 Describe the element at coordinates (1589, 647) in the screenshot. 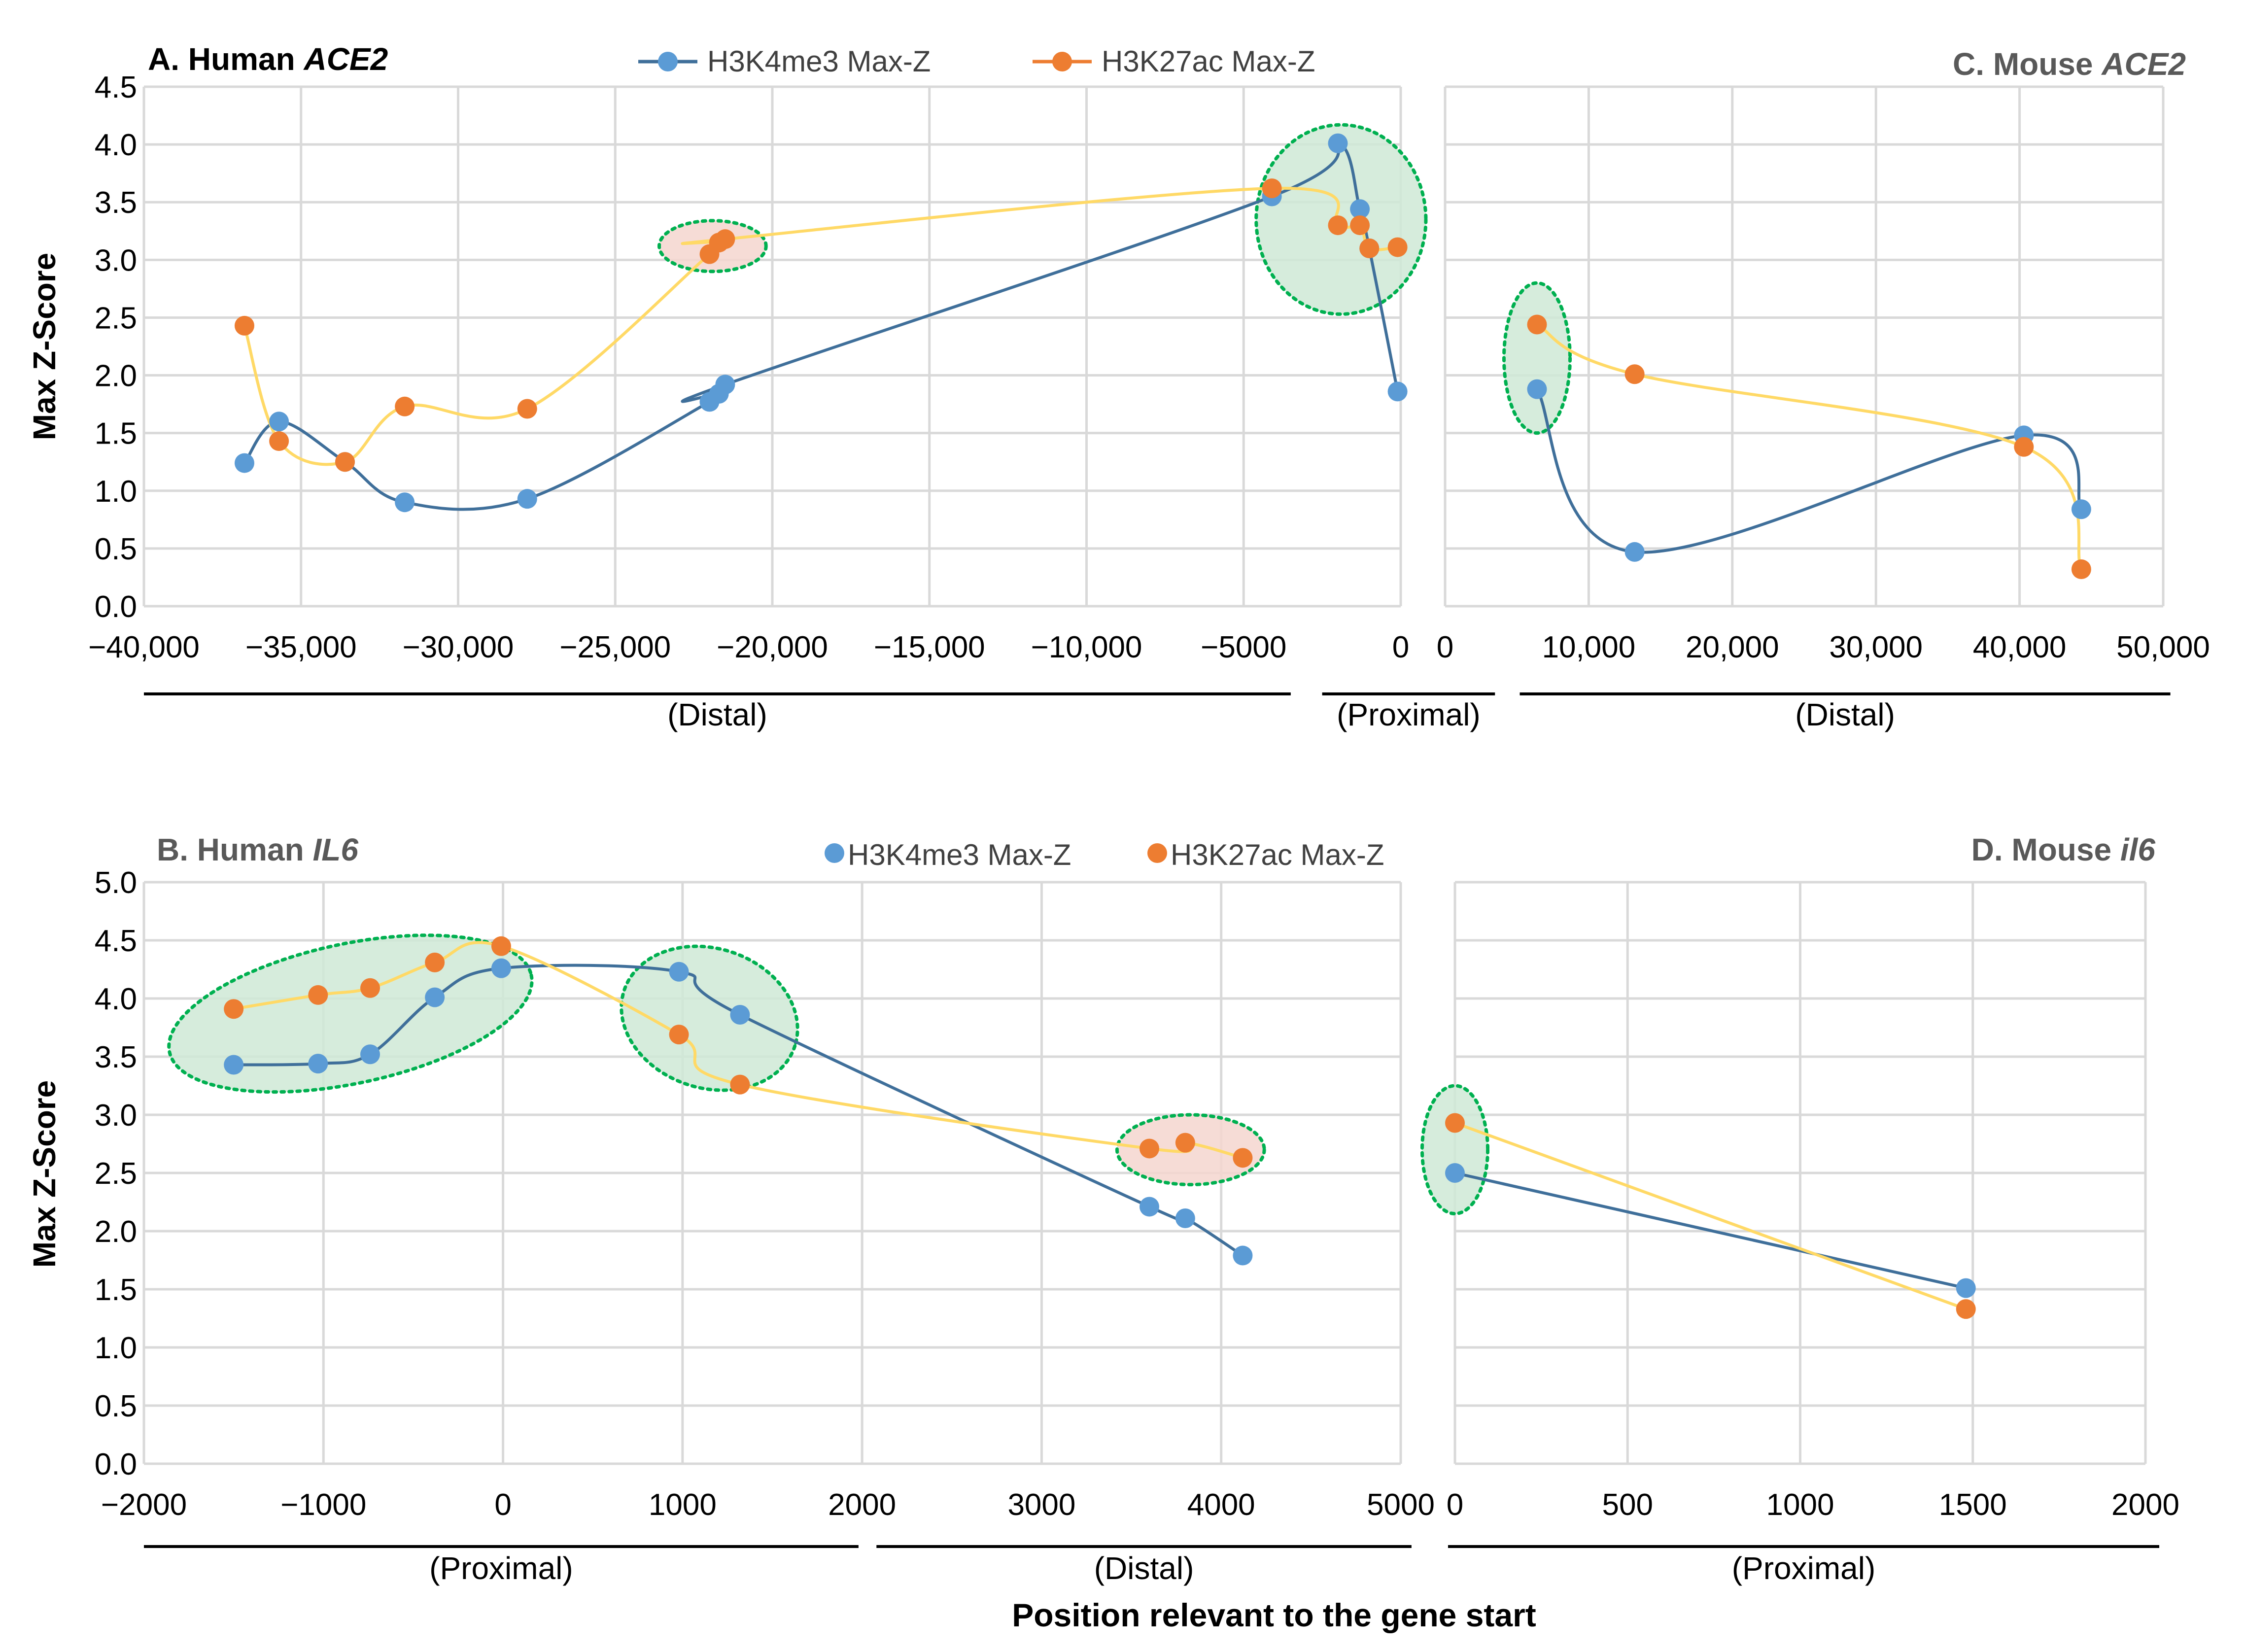

I see `x-tick-label: 10,000` at that location.